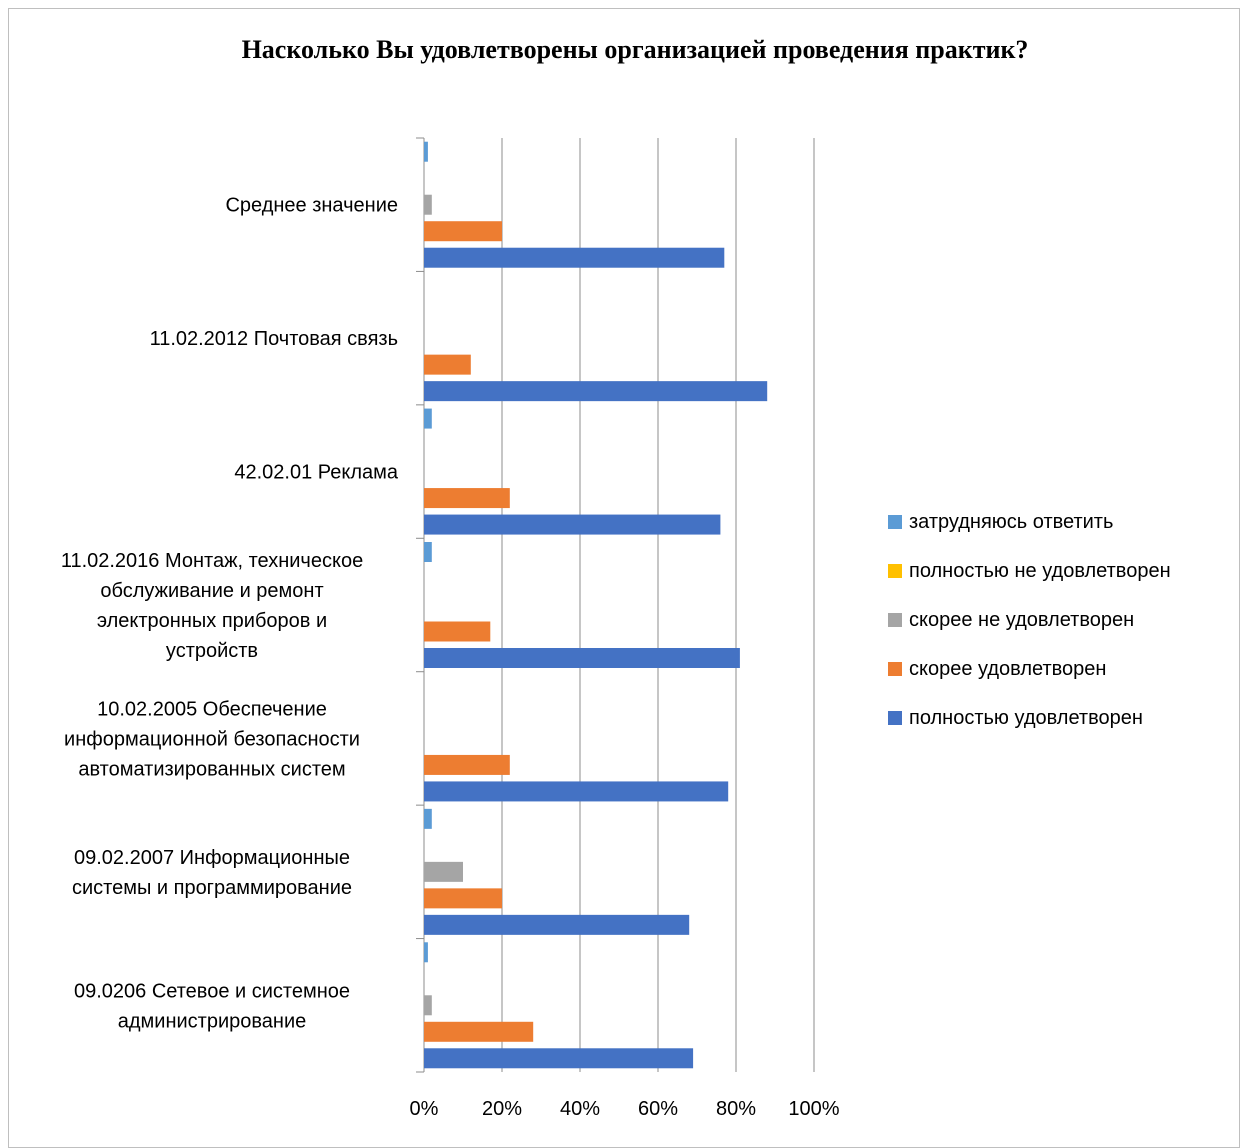 Image resolution: width=1245 pixels, height=1148 pixels. I want to click on category-label: Среднее значение, so click(311, 206).